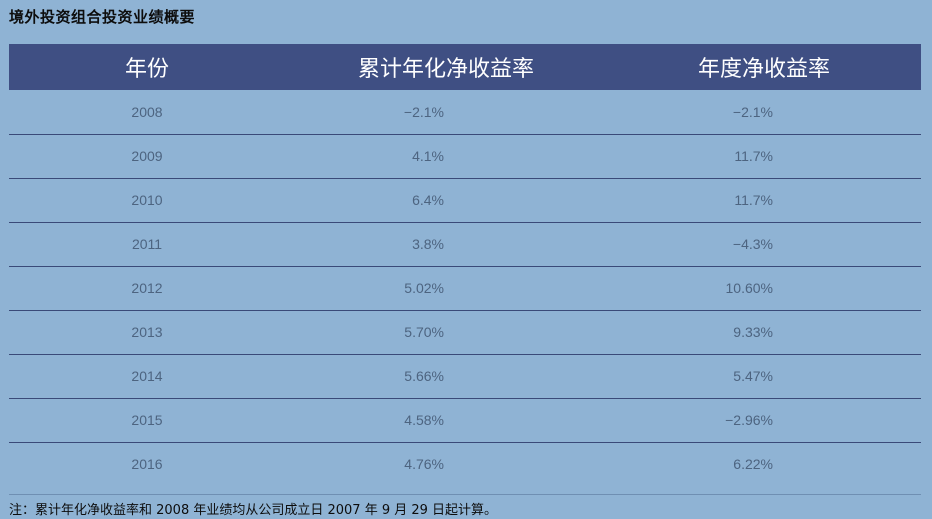  What do you see at coordinates (763, 69) in the screenshot?
I see `header-annual-return: 年度净收益率` at bounding box center [763, 69].